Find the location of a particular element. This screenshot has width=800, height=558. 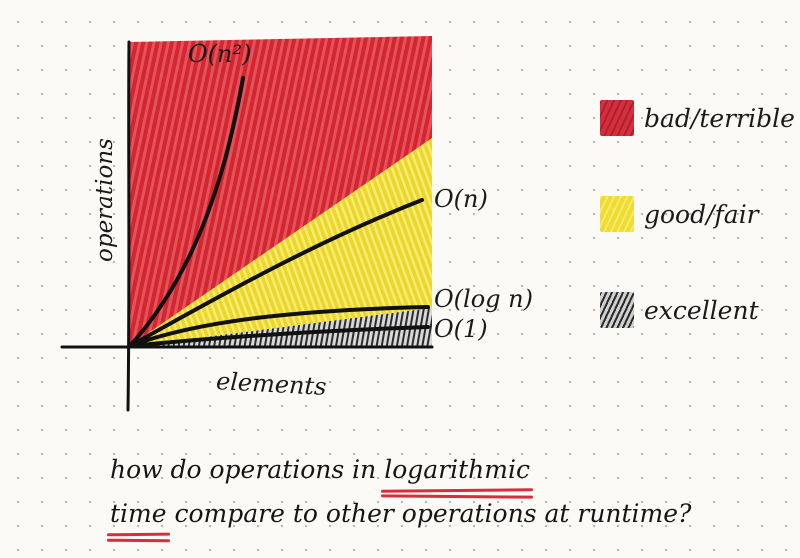

x-axis-label: elements is located at coordinates (271, 384).